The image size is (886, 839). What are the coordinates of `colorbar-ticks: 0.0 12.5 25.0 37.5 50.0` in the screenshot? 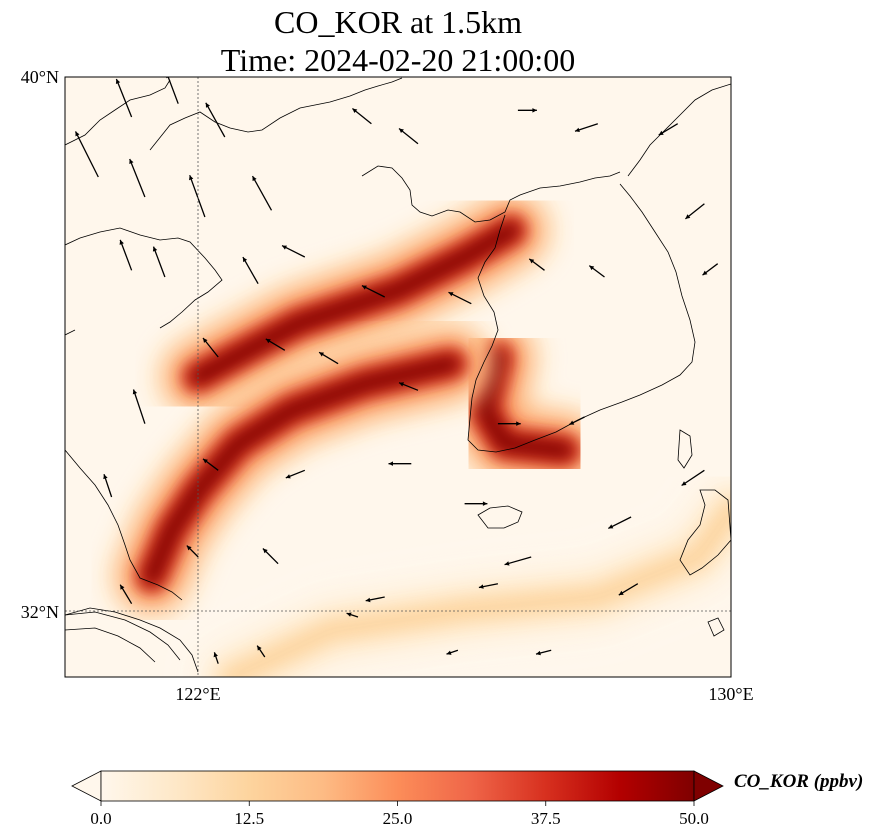 It's located at (399, 814).